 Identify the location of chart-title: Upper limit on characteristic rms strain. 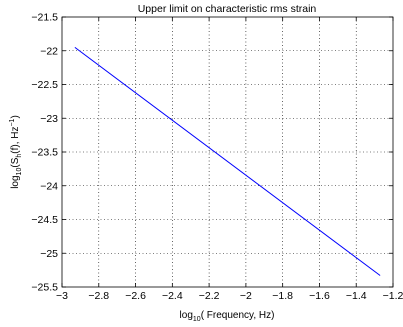
(227, 9).